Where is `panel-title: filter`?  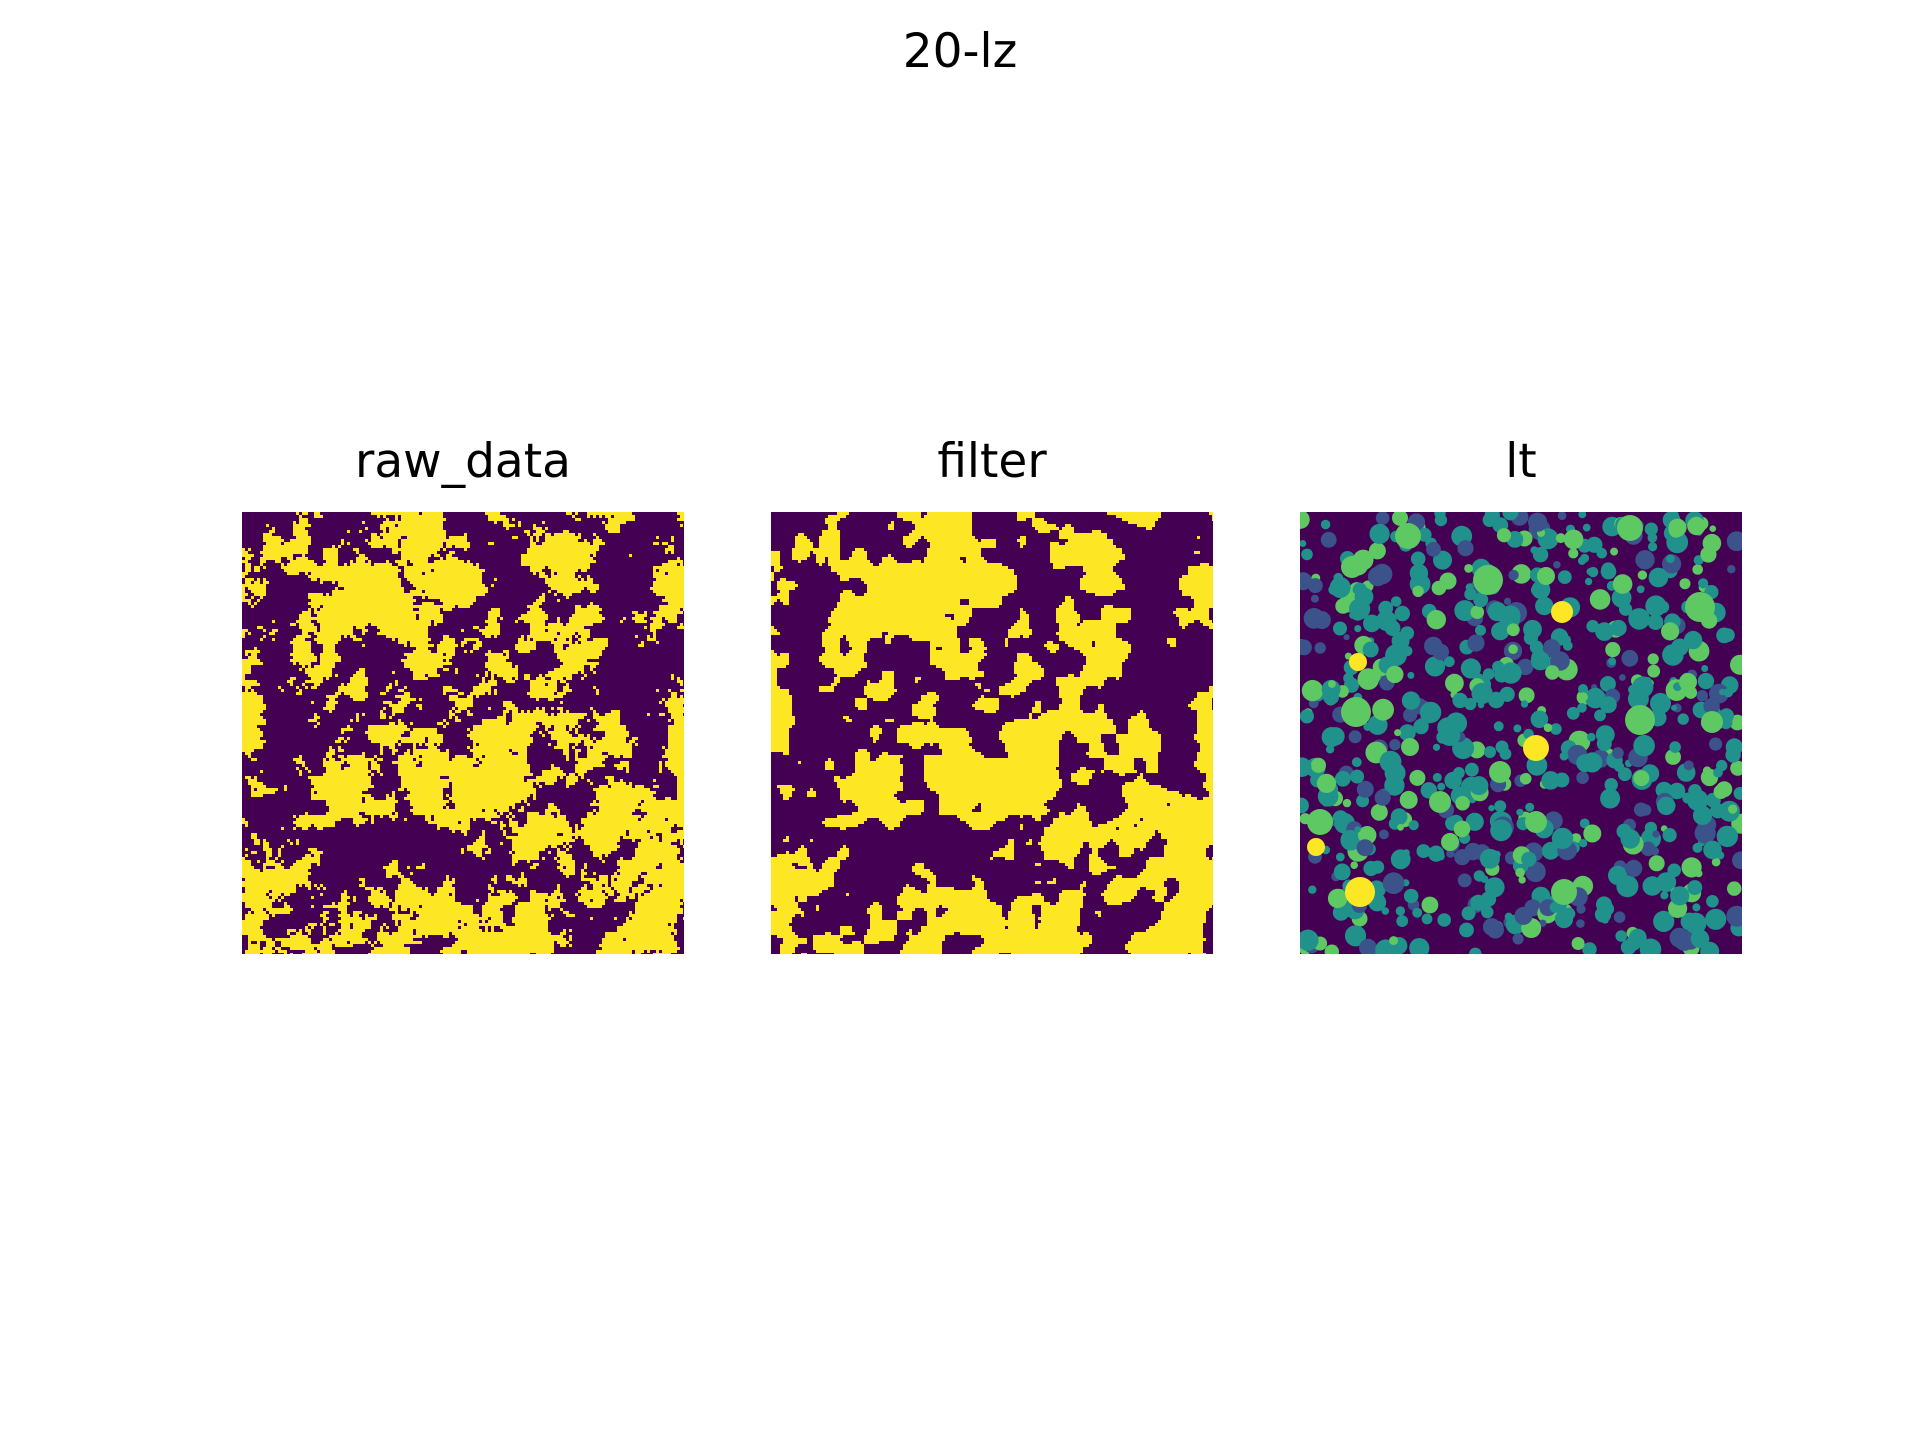
panel-title: filter is located at coordinates (992, 461).